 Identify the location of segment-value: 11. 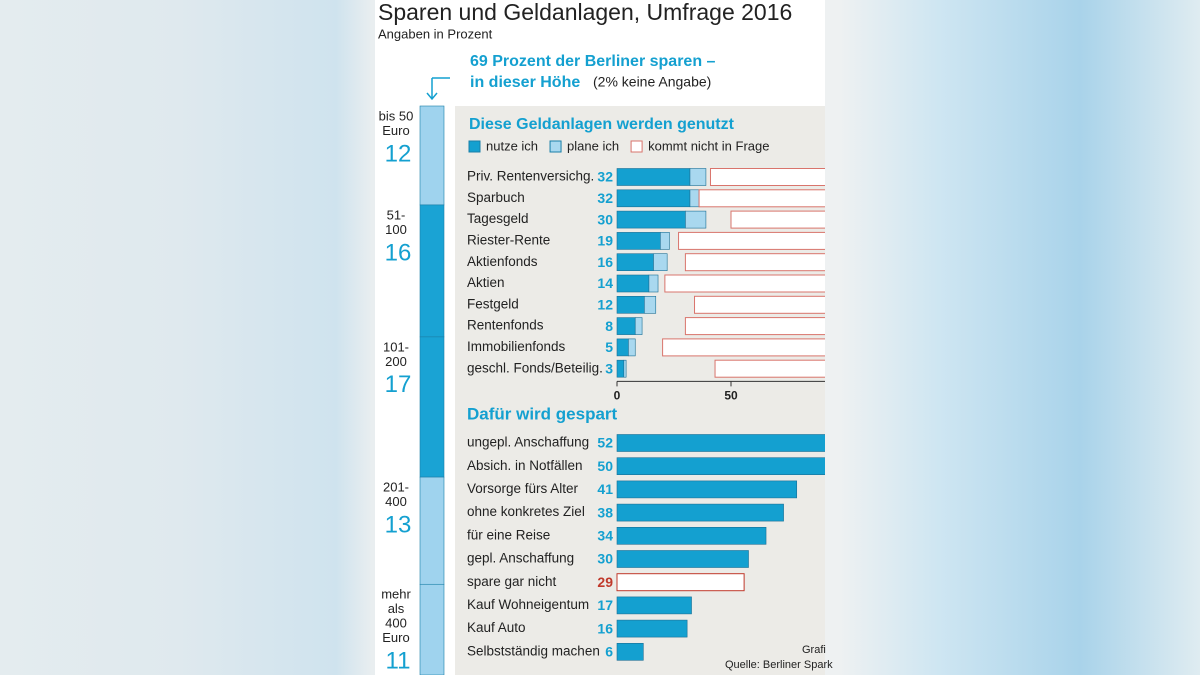
(398, 661).